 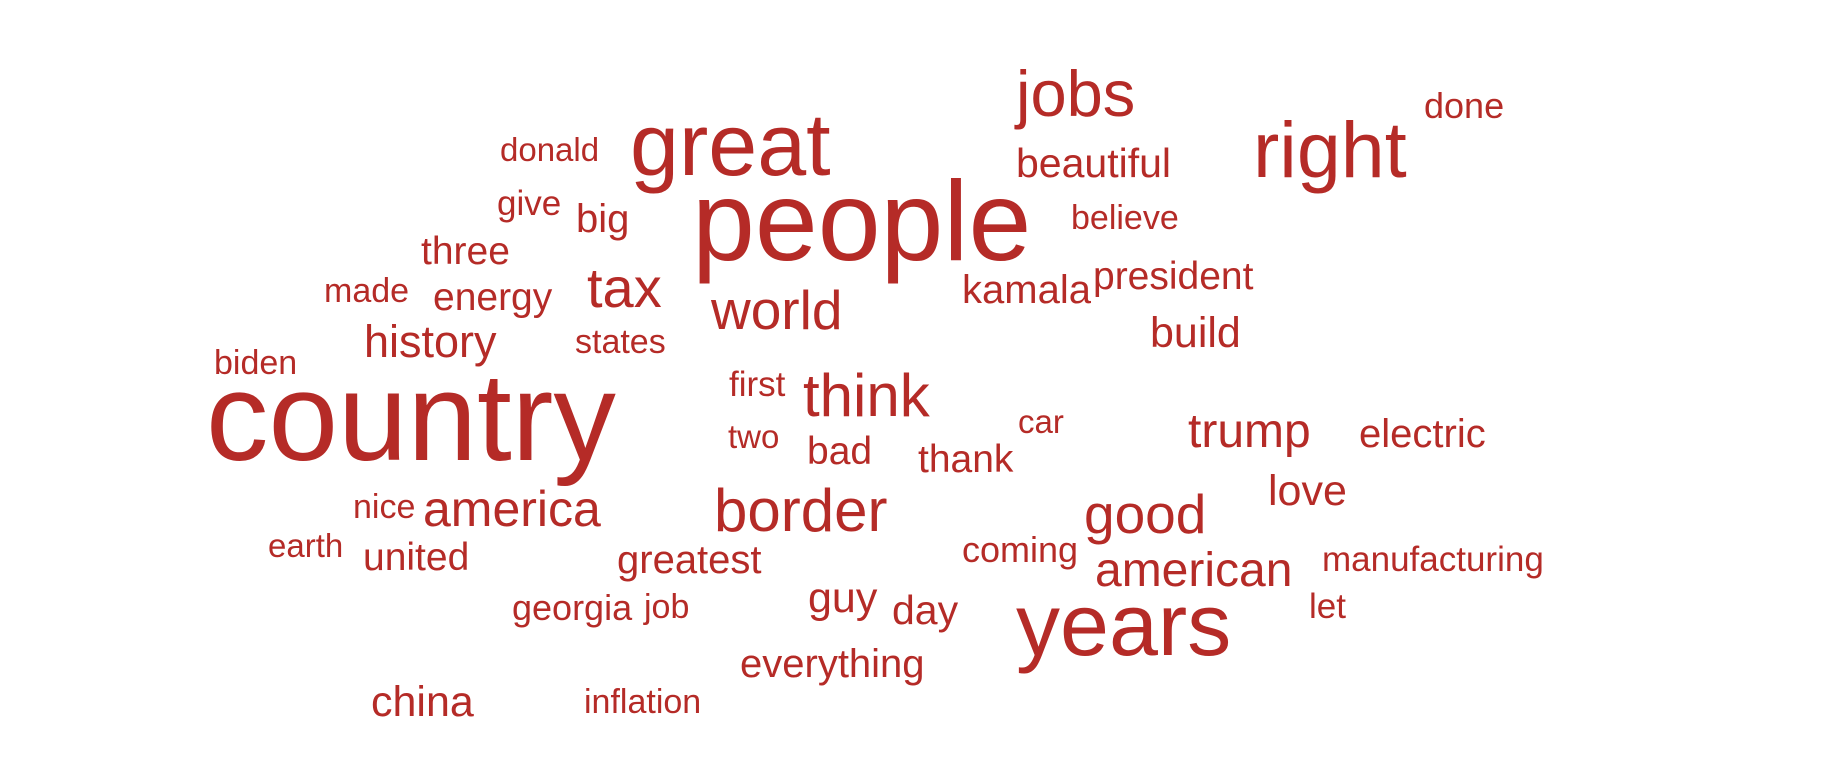 I want to click on cloud-word-border: border, so click(x=800, y=510).